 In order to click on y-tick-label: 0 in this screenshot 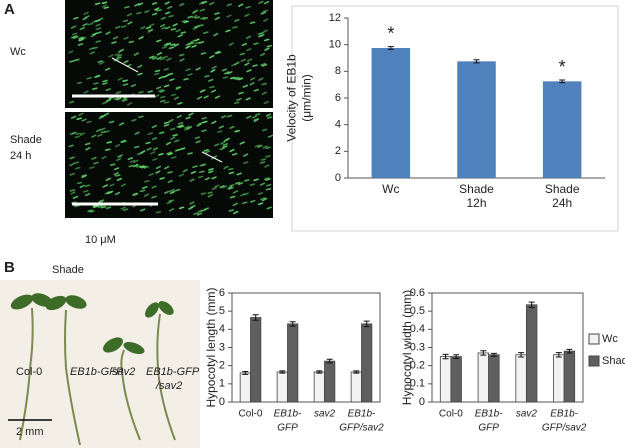, I will do `click(338, 178)`.